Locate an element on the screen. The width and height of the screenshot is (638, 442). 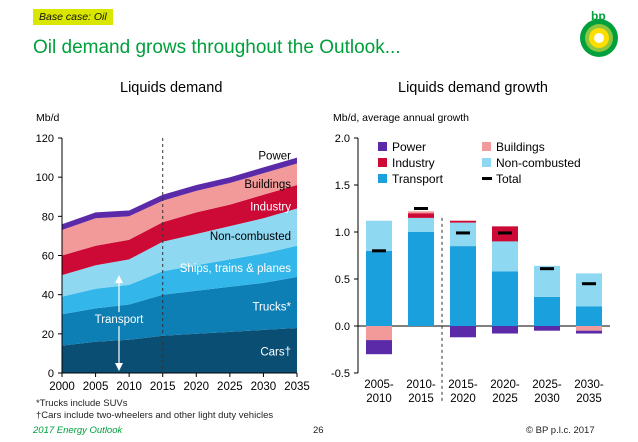
left-xtick-label: 2015 is located at coordinates (163, 387).